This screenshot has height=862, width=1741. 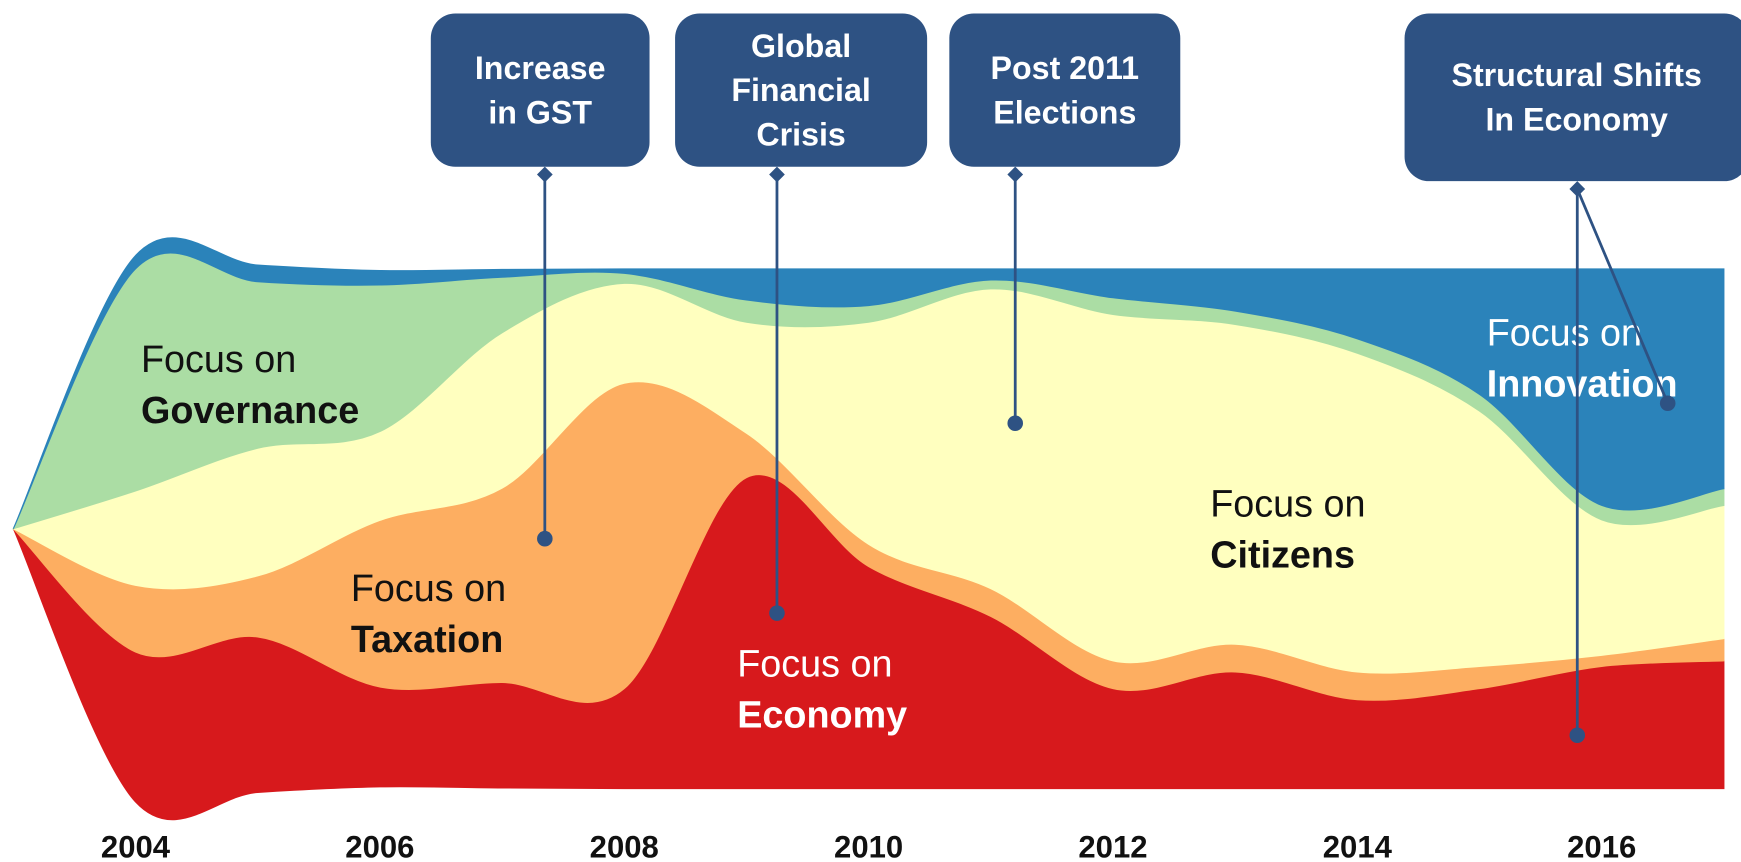 I want to click on x-tick-label: 2006, so click(x=379, y=845).